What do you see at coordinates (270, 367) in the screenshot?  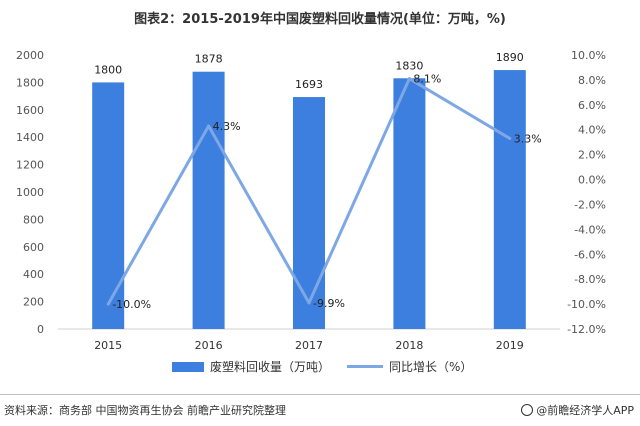 I see `legend-label-bar: 废塑料回收量（万吨）` at bounding box center [270, 367].